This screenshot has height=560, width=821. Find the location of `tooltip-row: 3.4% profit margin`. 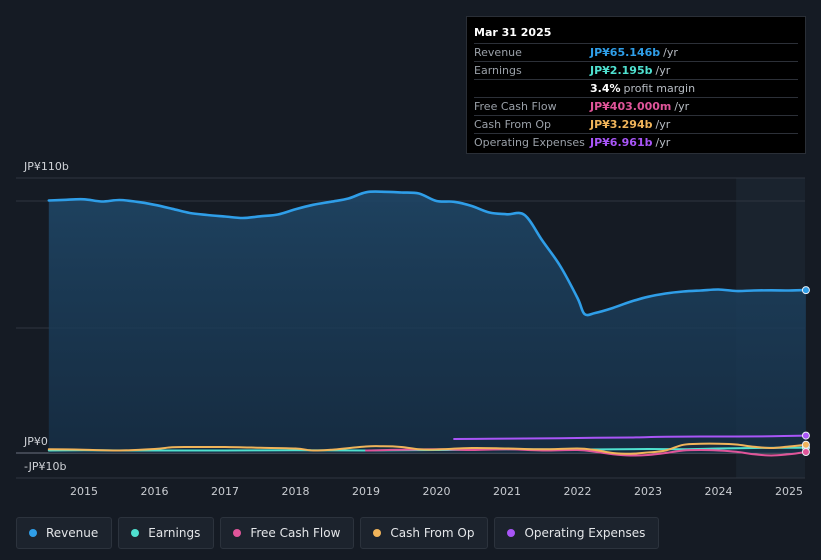

tooltip-row: 3.4% profit margin is located at coordinates (636, 89).